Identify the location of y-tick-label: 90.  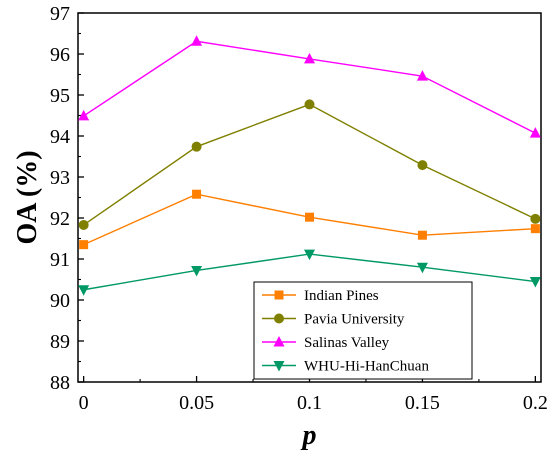
(60, 301).